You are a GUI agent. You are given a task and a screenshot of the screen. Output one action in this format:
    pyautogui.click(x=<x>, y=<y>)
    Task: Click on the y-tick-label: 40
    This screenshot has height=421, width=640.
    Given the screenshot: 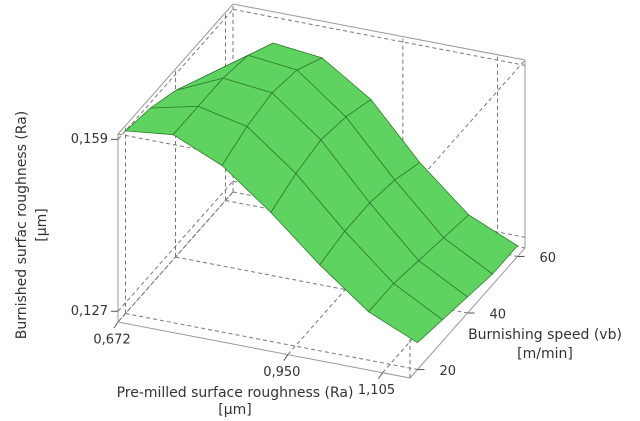 What is the action you would take?
    pyautogui.click(x=498, y=315)
    